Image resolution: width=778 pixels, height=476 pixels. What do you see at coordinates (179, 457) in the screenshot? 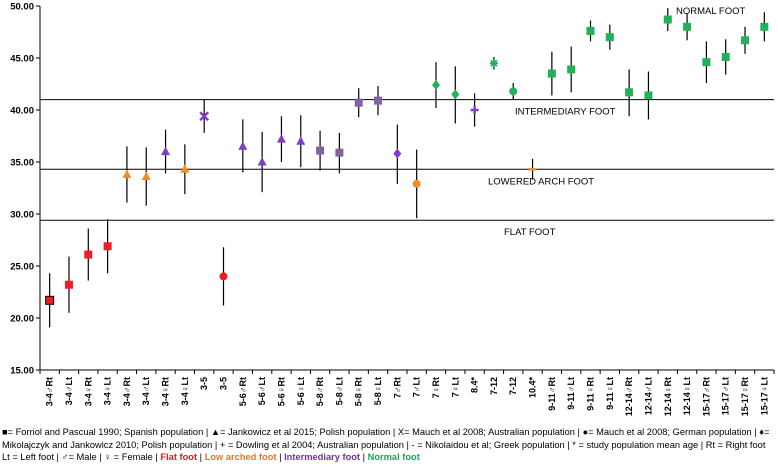
I see `legend-flat-foot: Flat foot` at bounding box center [179, 457].